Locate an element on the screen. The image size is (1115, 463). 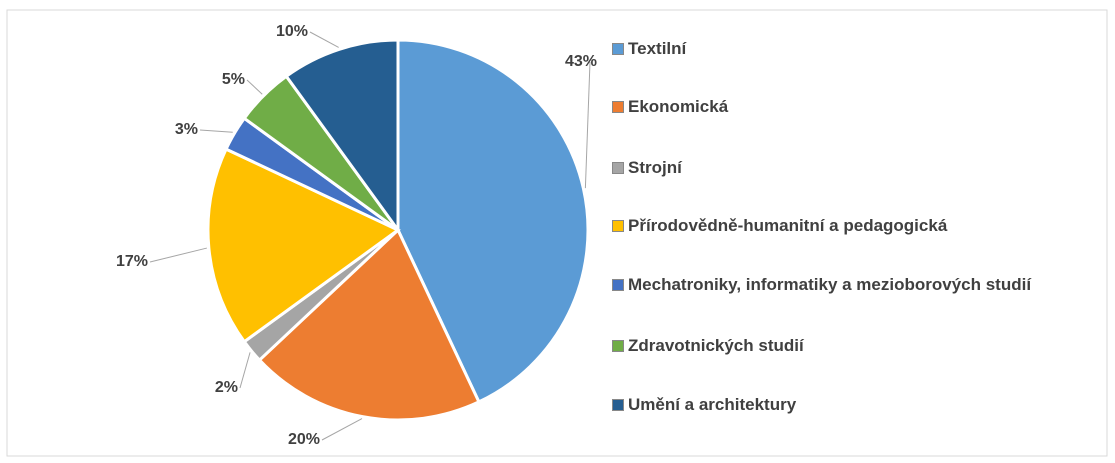
legend-label: Přírodovědně-humanitní a pedagogická is located at coordinates (788, 225).